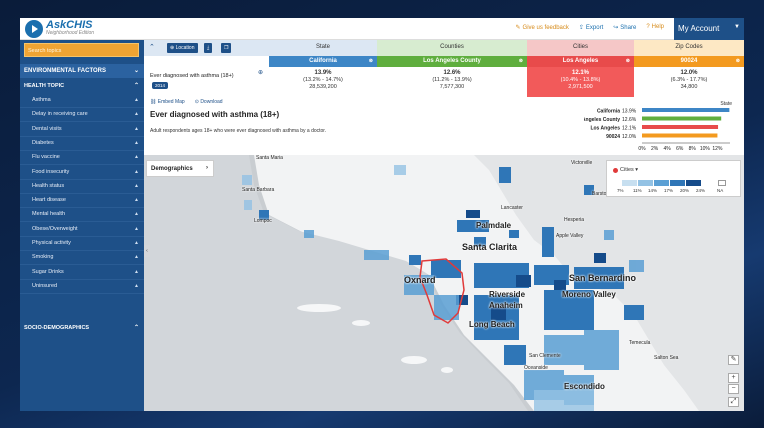 The width and height of the screenshot is (764, 428). Describe the element at coordinates (160, 85) in the screenshot. I see `year-badge: 2014` at that location.